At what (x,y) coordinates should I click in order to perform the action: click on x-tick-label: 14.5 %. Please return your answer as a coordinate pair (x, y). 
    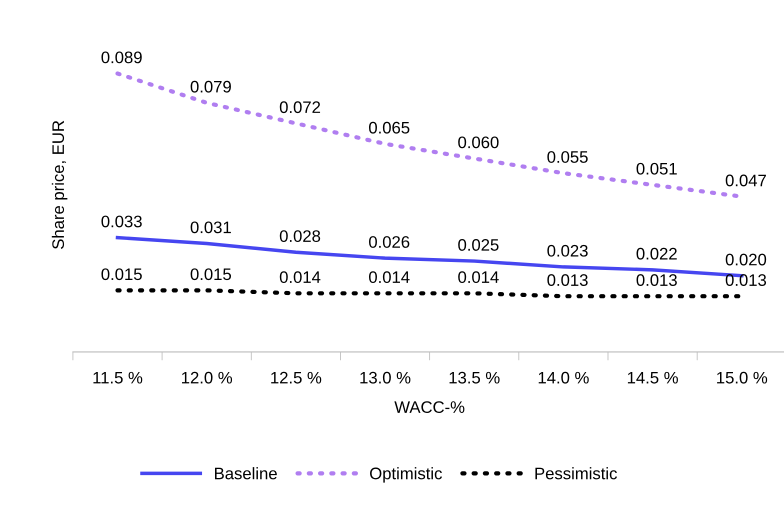
    Looking at the image, I should click on (653, 378).